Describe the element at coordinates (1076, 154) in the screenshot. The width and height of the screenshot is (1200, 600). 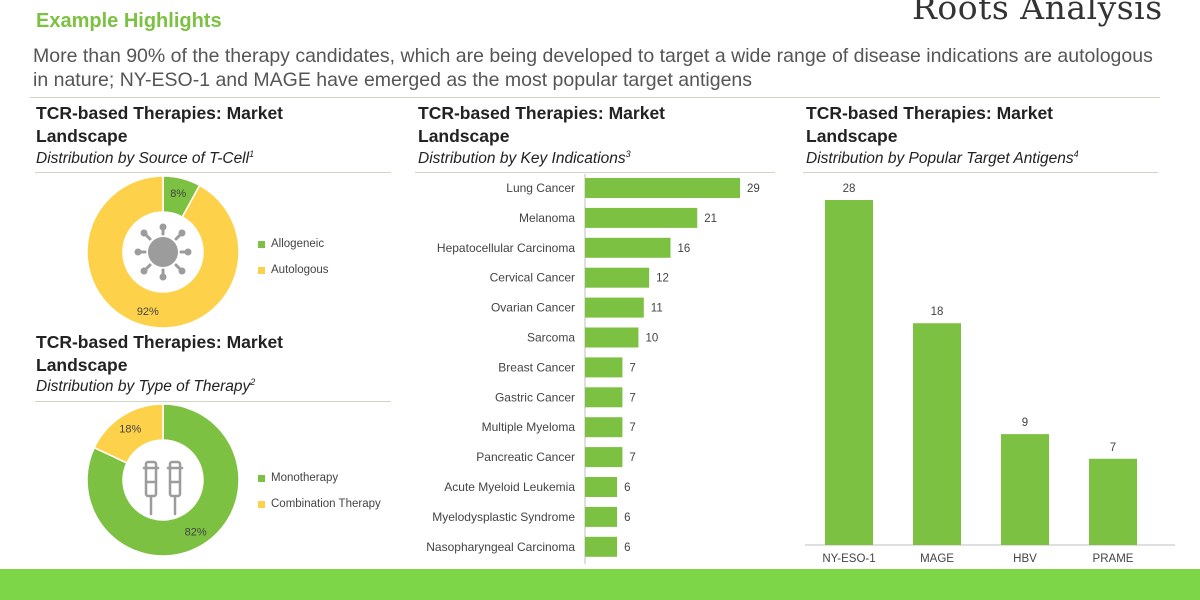
I see `footnote-ref: 4` at that location.